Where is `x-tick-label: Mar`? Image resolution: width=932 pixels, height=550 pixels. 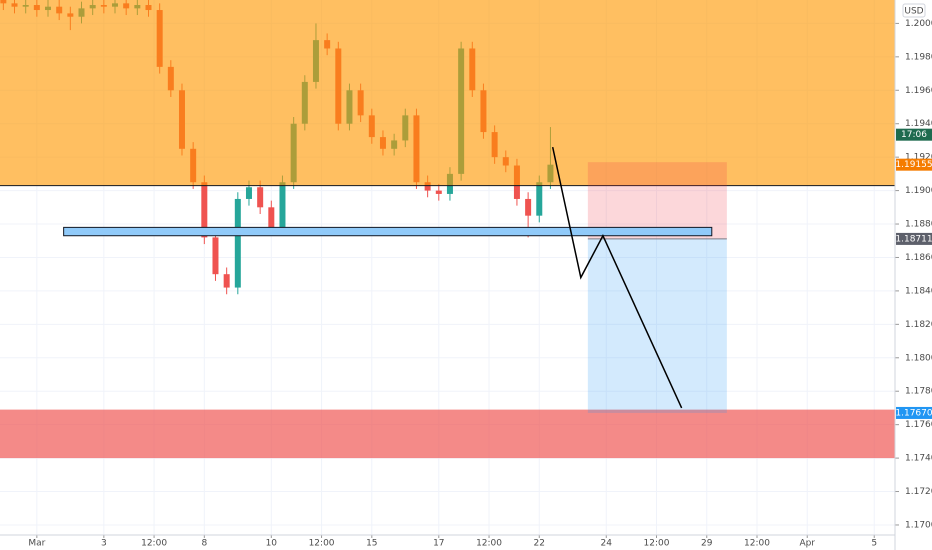 x-tick-label: Mar is located at coordinates (36, 544).